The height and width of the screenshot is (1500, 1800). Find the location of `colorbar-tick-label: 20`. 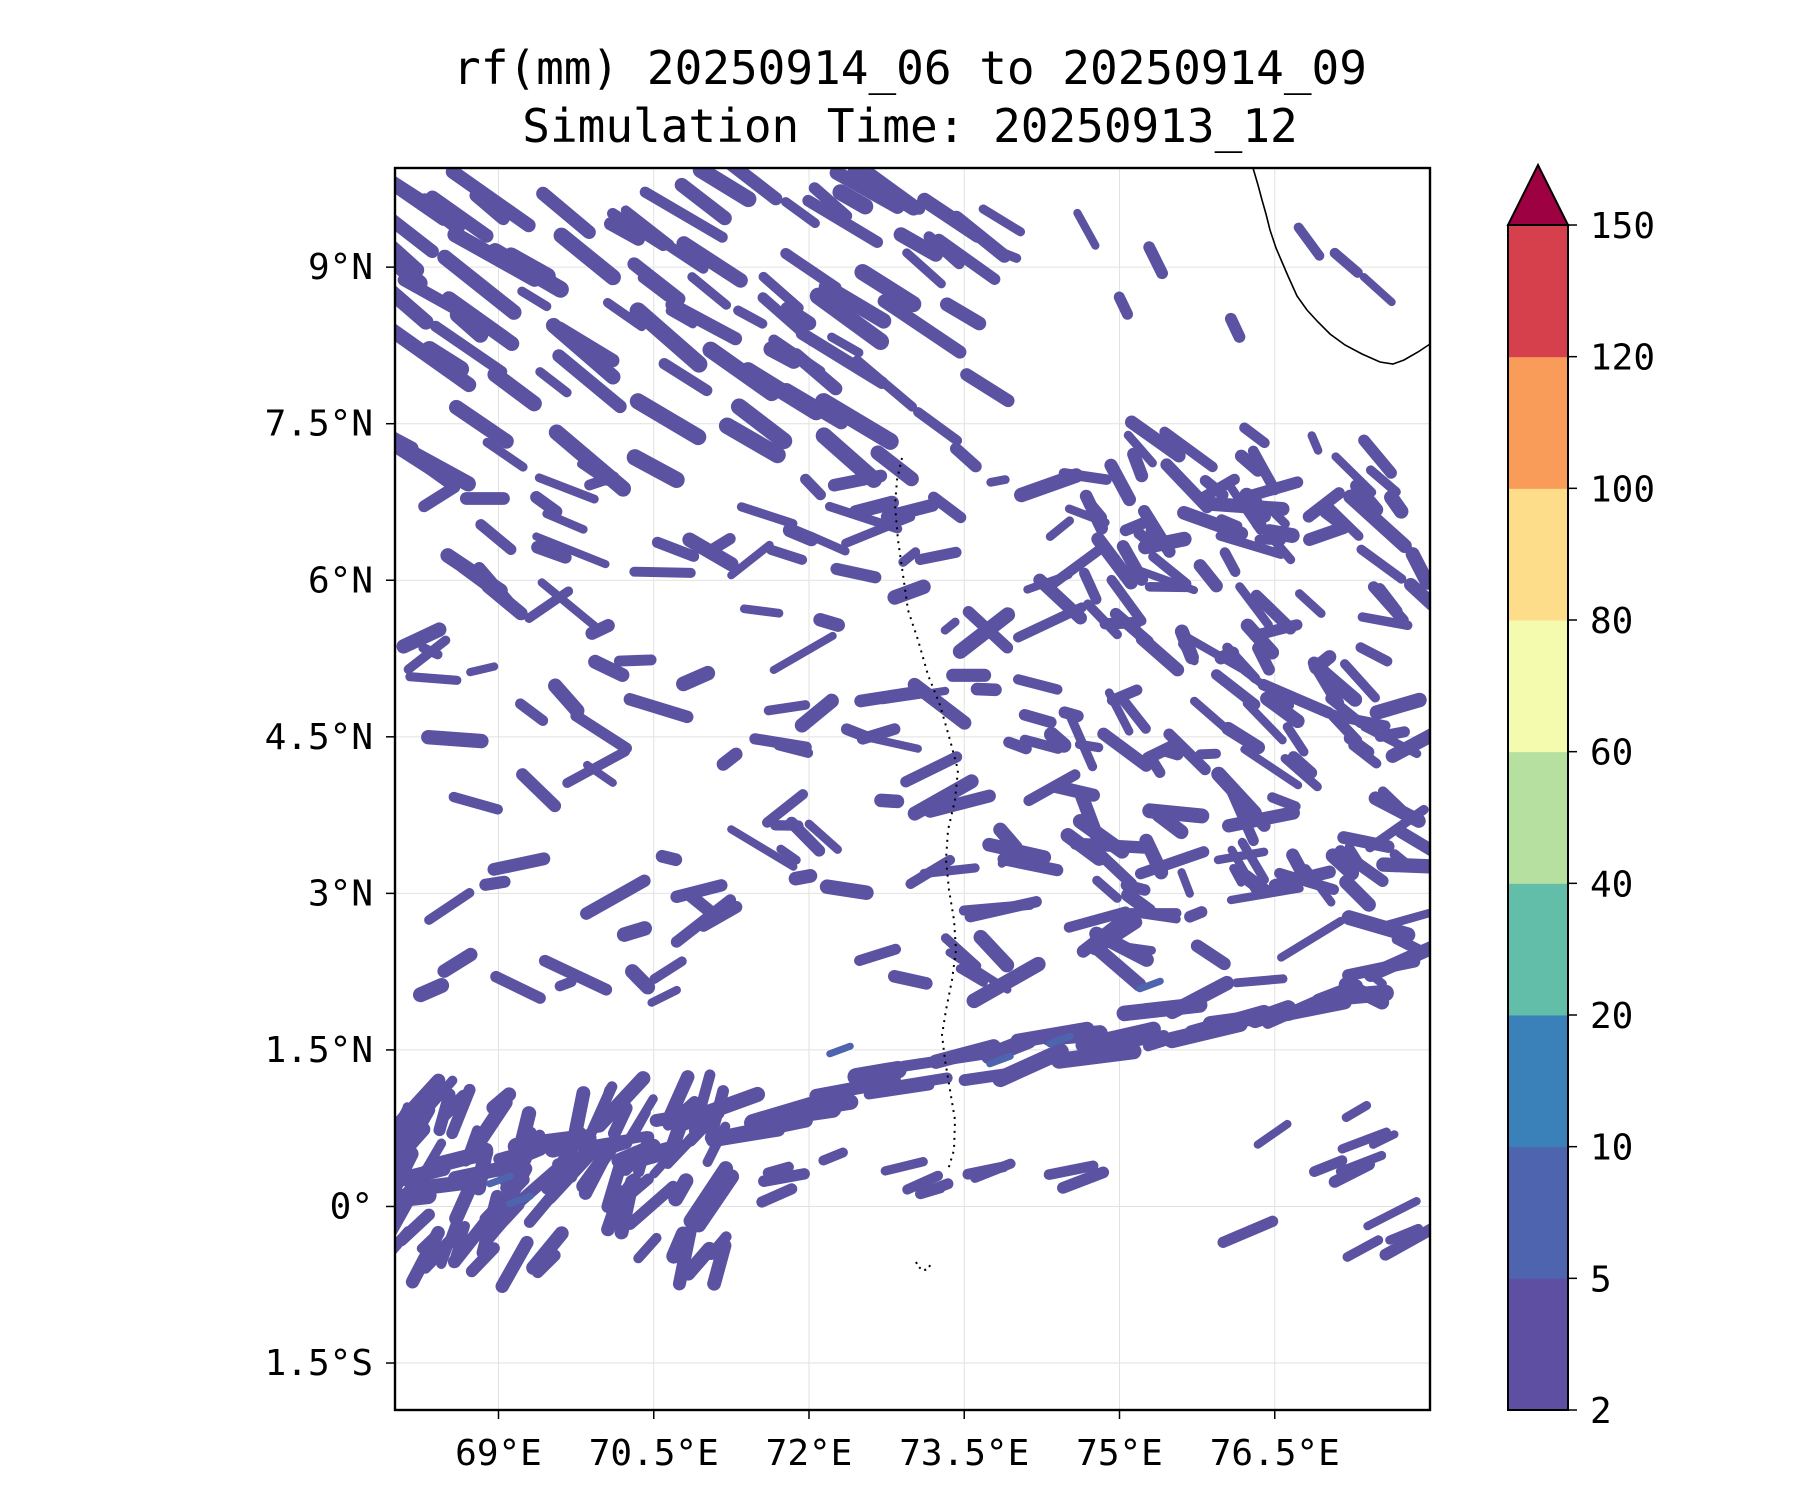

colorbar-tick-label: 20 is located at coordinates (1611, 1016).